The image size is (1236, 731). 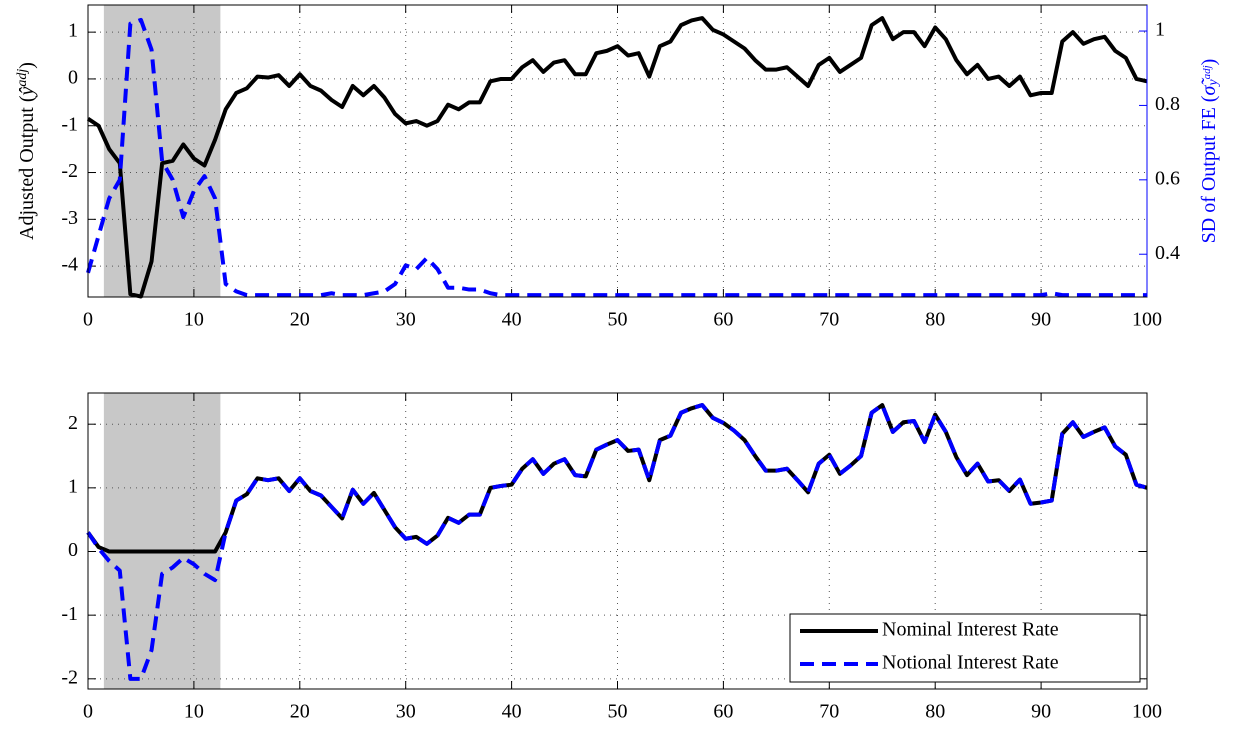 I want to click on y2-axis-label-part: adj, so click(x=1207, y=72).